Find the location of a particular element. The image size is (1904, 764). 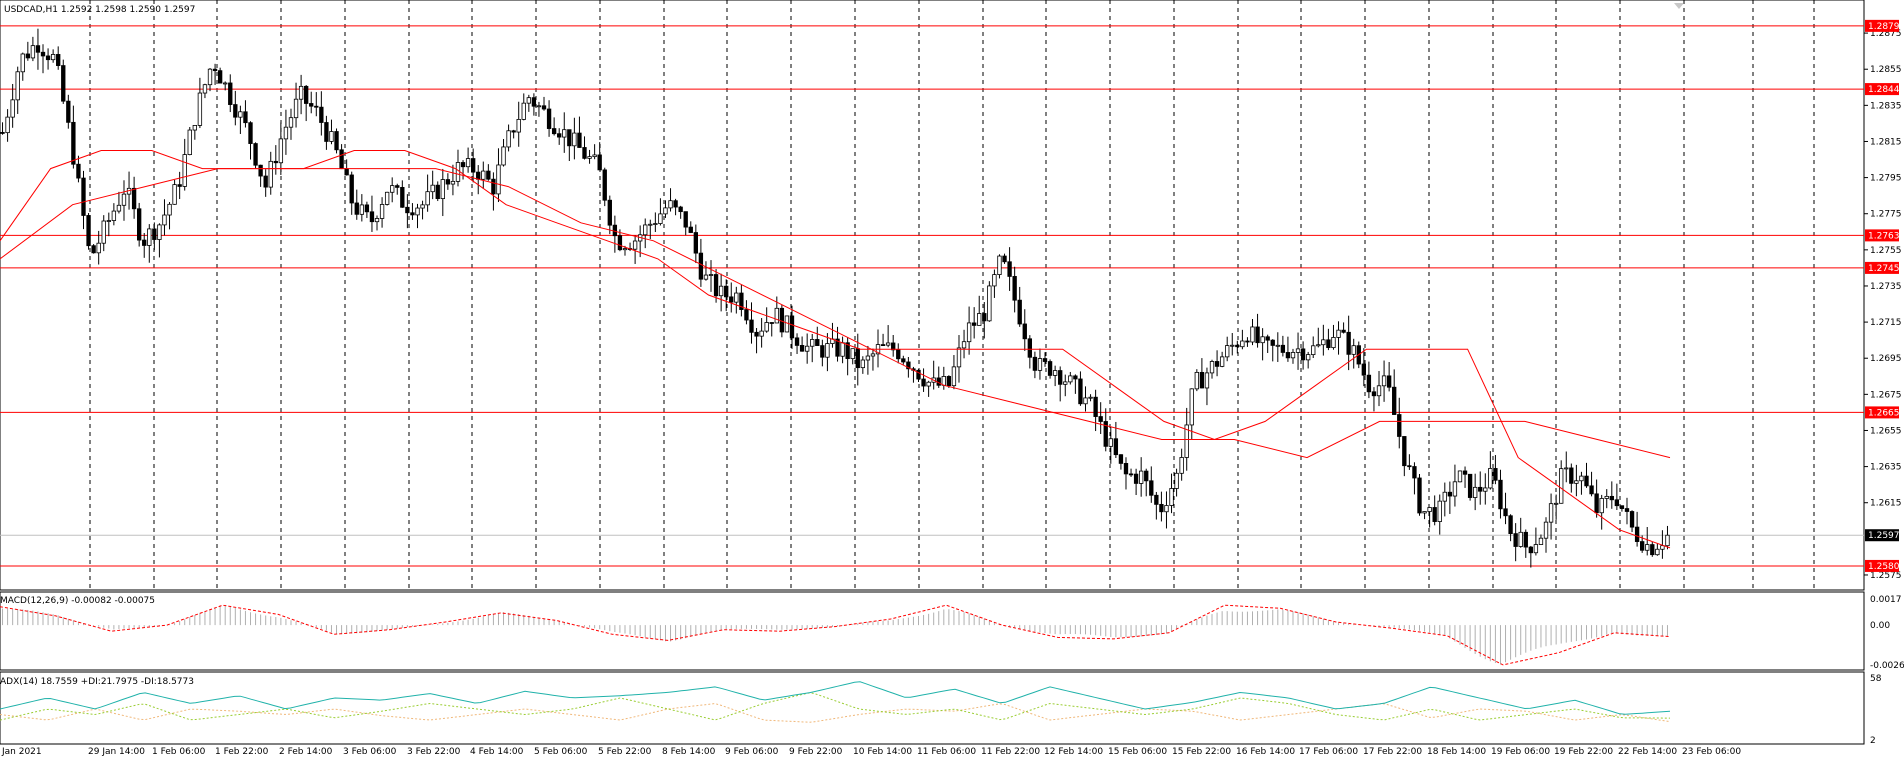

di-minus-line is located at coordinates (835, 713).